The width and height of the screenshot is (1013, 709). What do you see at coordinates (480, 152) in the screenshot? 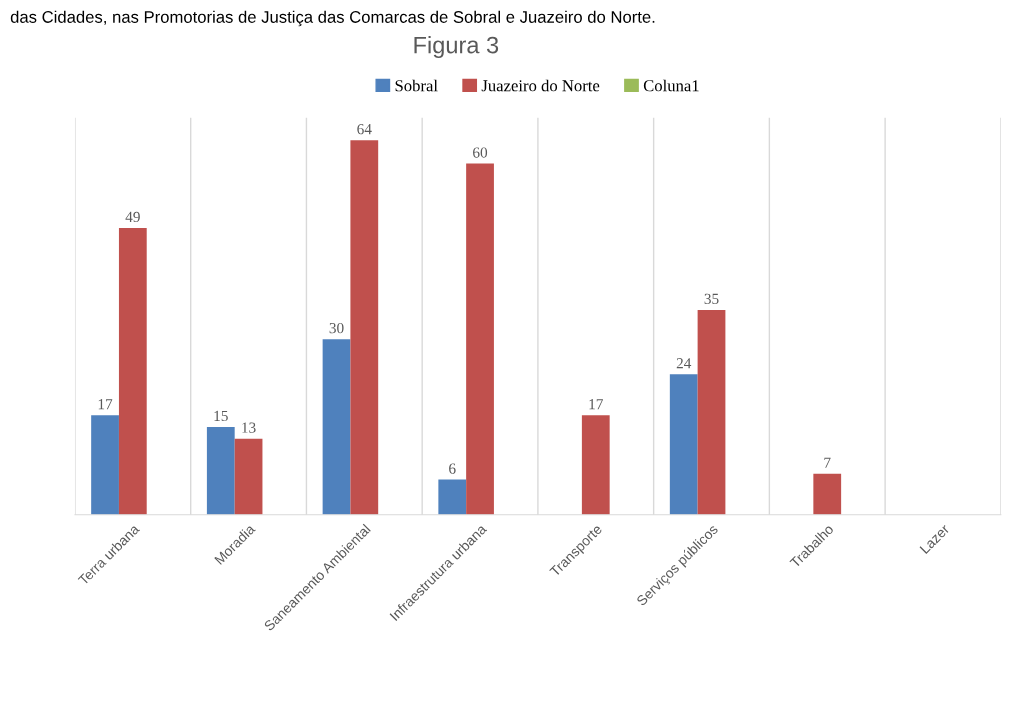
I see `data-label: 60` at bounding box center [480, 152].